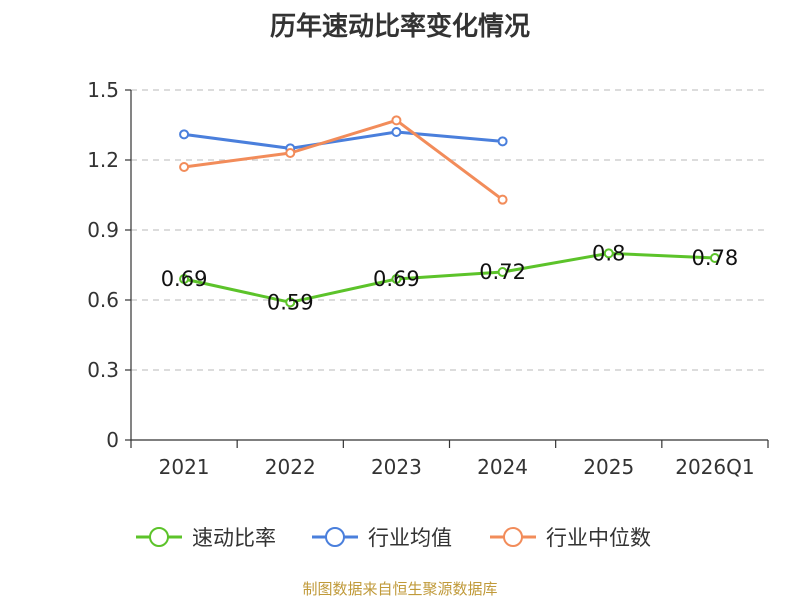  What do you see at coordinates (290, 467) in the screenshot?
I see `x-tick-label: 2022` at bounding box center [290, 467].